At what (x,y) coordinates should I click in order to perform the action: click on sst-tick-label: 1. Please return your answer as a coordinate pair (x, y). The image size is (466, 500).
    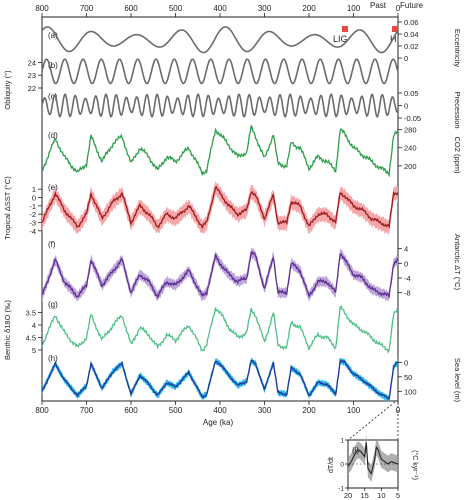
    Looking at the image, I should click on (34, 189).